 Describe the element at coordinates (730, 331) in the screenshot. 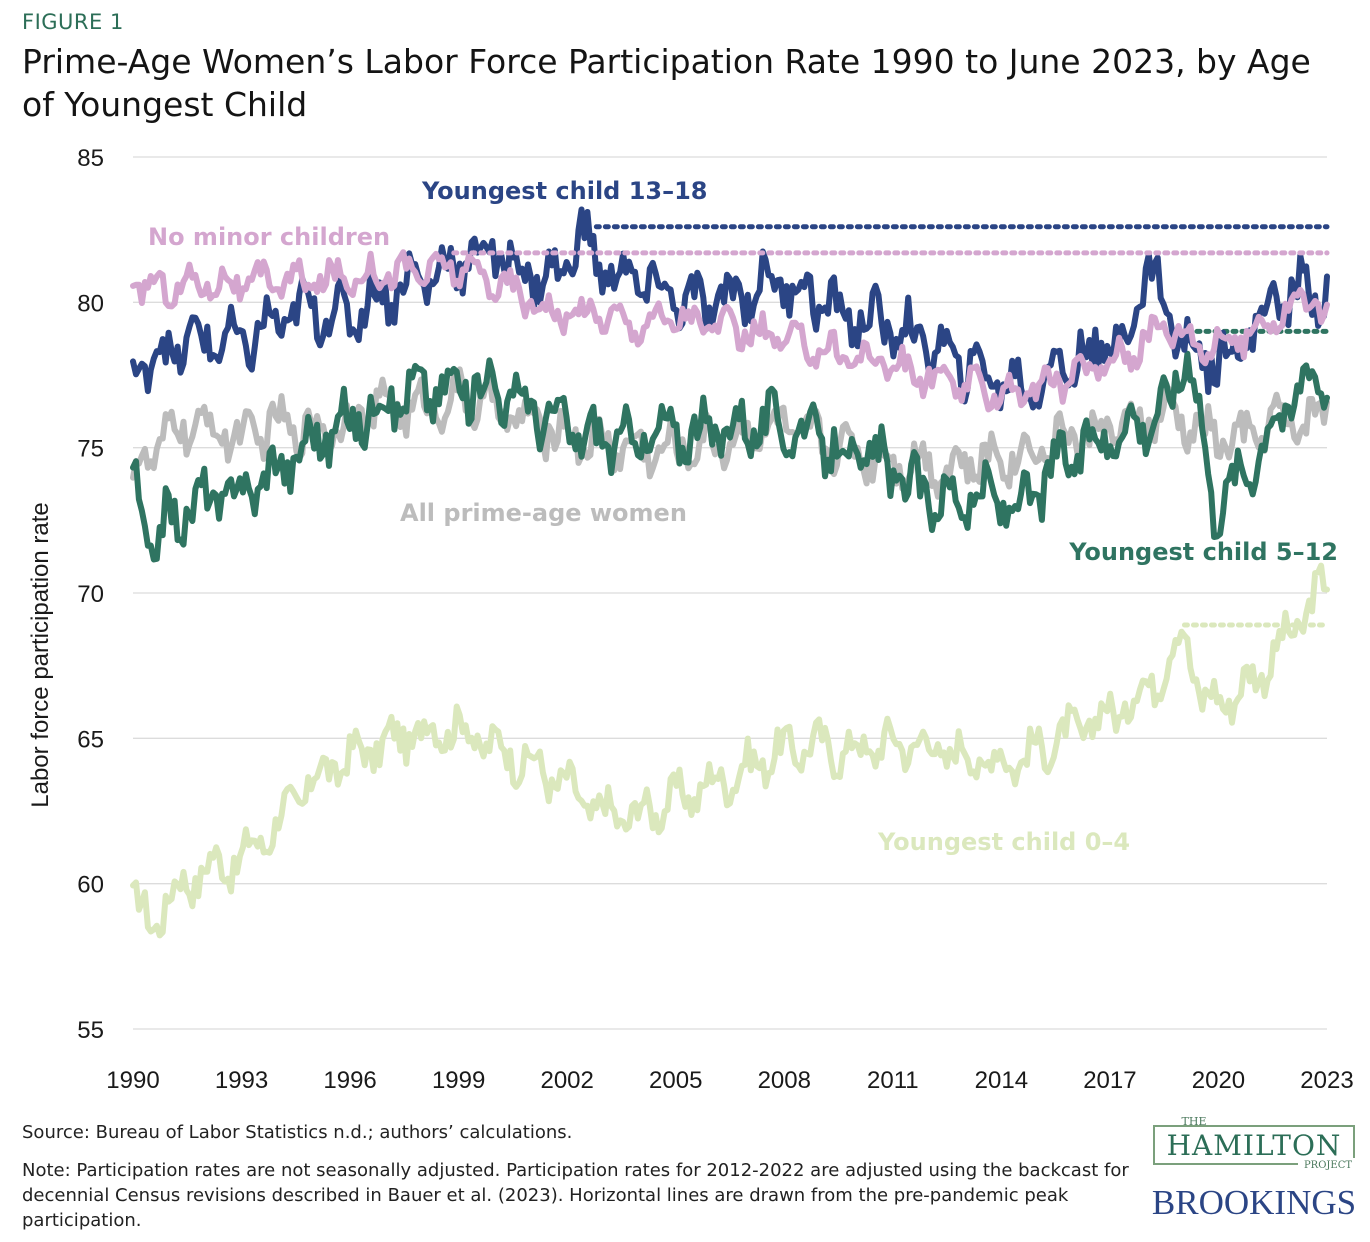

I see `series-line-nominor` at that location.